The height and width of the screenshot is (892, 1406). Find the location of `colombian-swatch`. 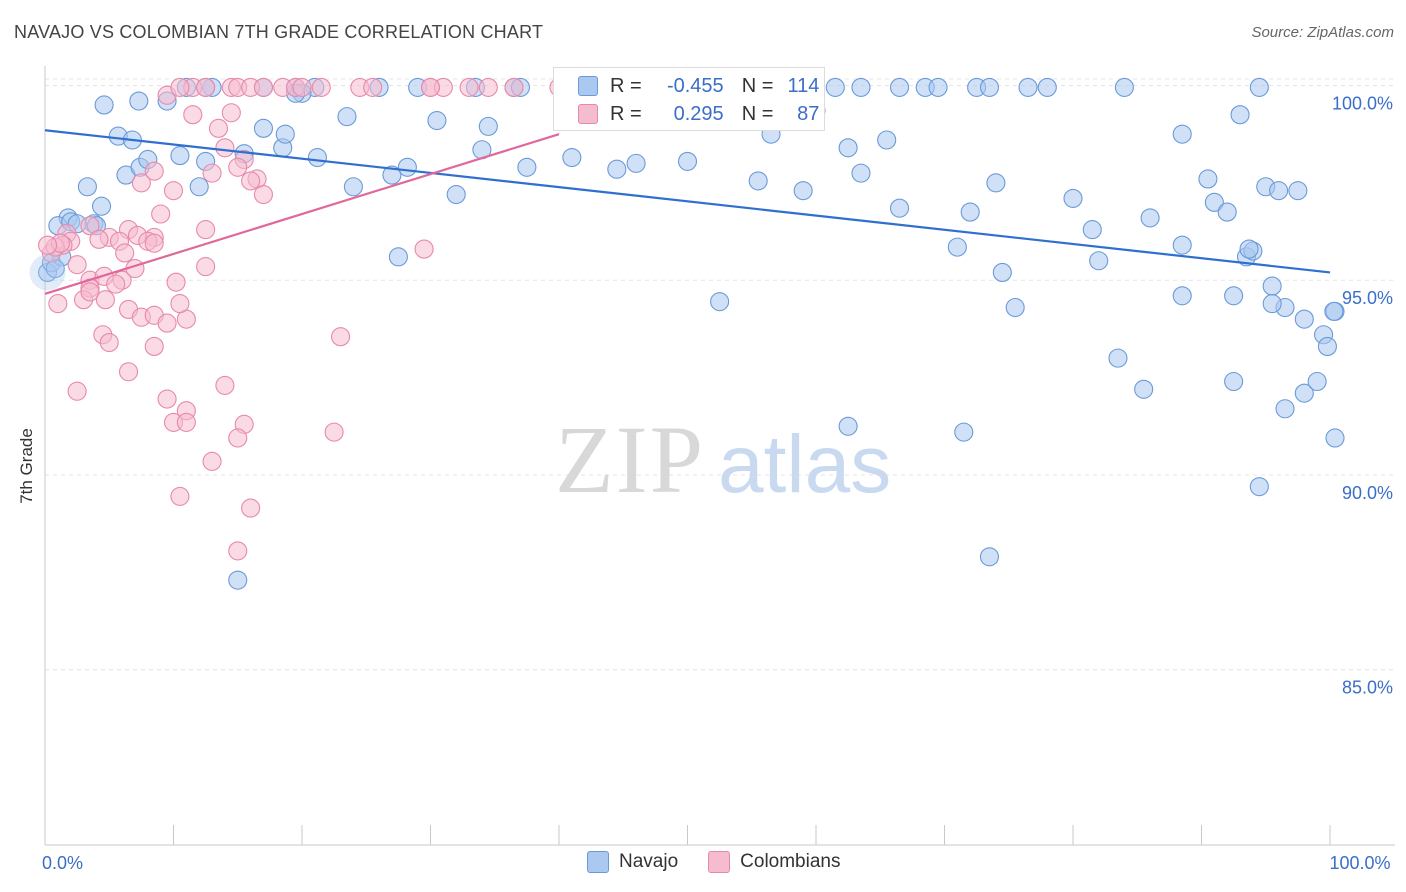

colombian-swatch is located at coordinates (588, 114).